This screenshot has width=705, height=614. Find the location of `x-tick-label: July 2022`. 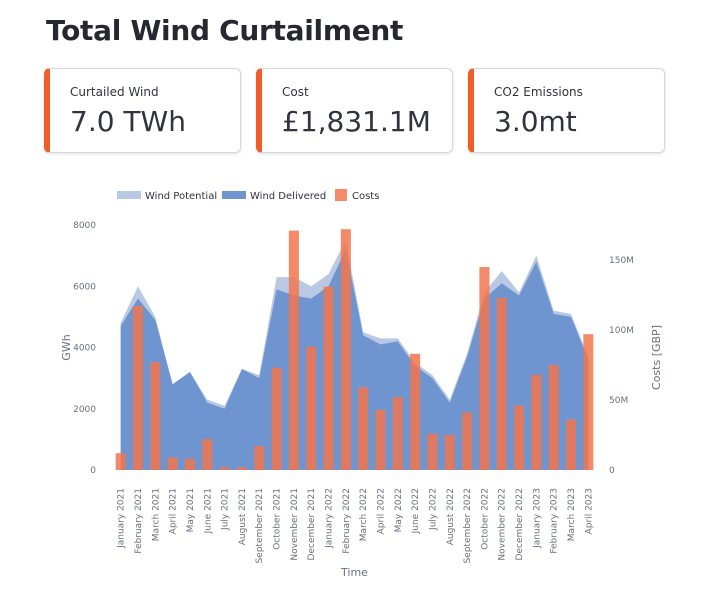

x-tick-label: July 2022 is located at coordinates (433, 509).